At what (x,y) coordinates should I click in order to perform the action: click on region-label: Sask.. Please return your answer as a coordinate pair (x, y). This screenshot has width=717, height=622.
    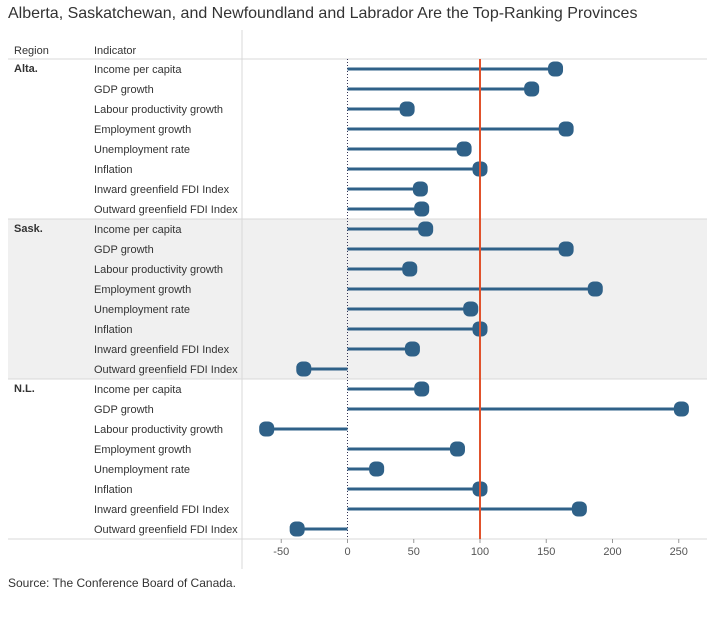
    Looking at the image, I should click on (28, 229).